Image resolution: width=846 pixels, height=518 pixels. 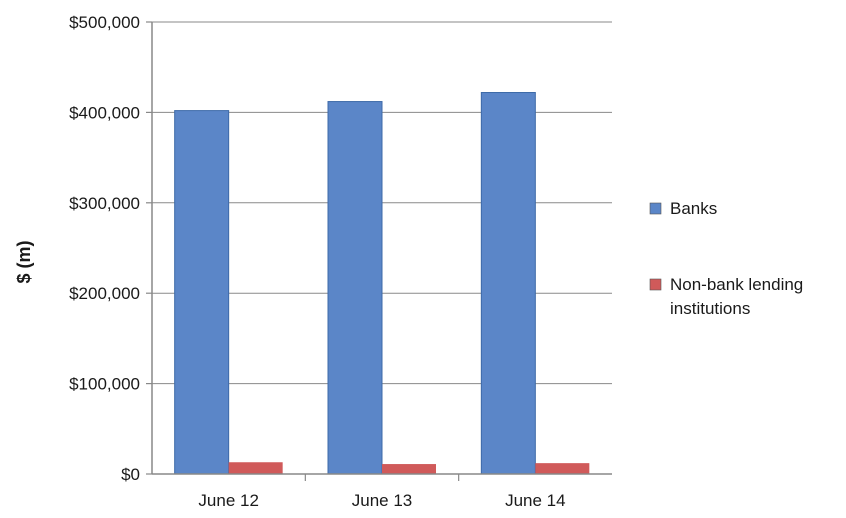 What do you see at coordinates (382, 500) in the screenshot?
I see `x-tick-label: June 13` at bounding box center [382, 500].